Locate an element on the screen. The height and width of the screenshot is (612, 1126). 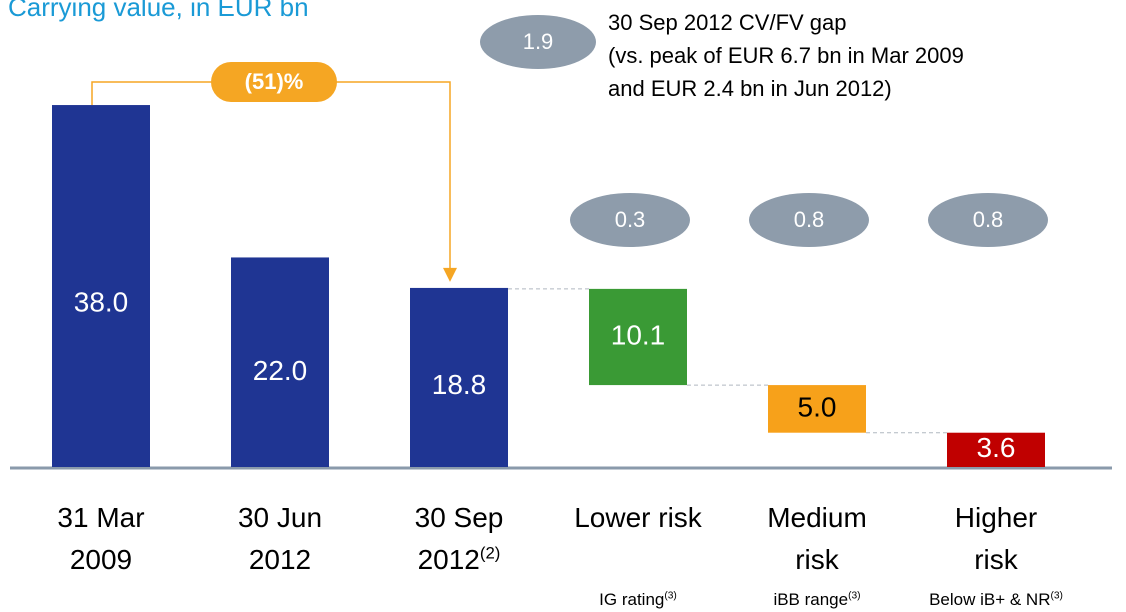
category-text: Higher risk is located at coordinates (996, 538).